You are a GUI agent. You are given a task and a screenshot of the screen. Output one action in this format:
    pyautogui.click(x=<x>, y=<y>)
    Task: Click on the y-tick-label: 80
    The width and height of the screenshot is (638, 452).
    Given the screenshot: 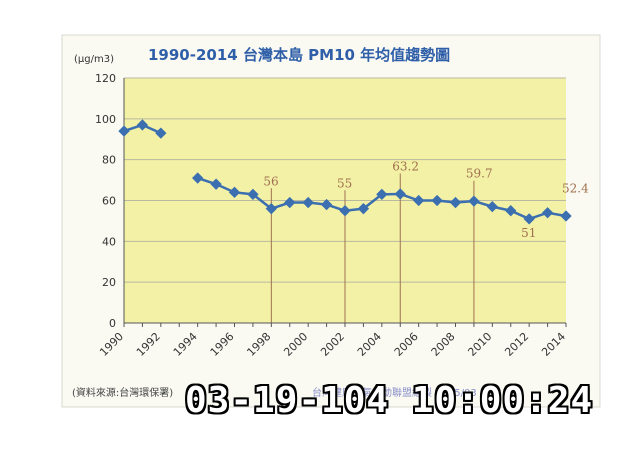 What is the action you would take?
    pyautogui.click(x=109, y=160)
    